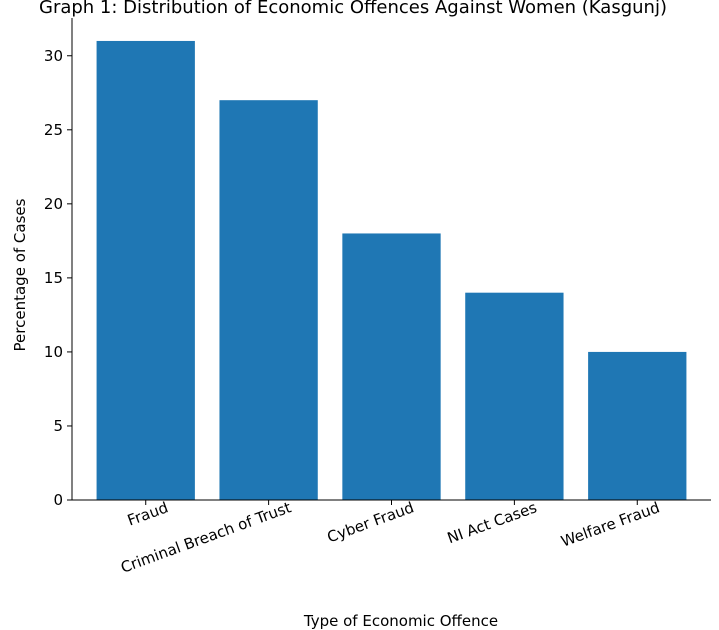  Describe the element at coordinates (53, 130) in the screenshot. I see `y-tick-label: 25` at that location.